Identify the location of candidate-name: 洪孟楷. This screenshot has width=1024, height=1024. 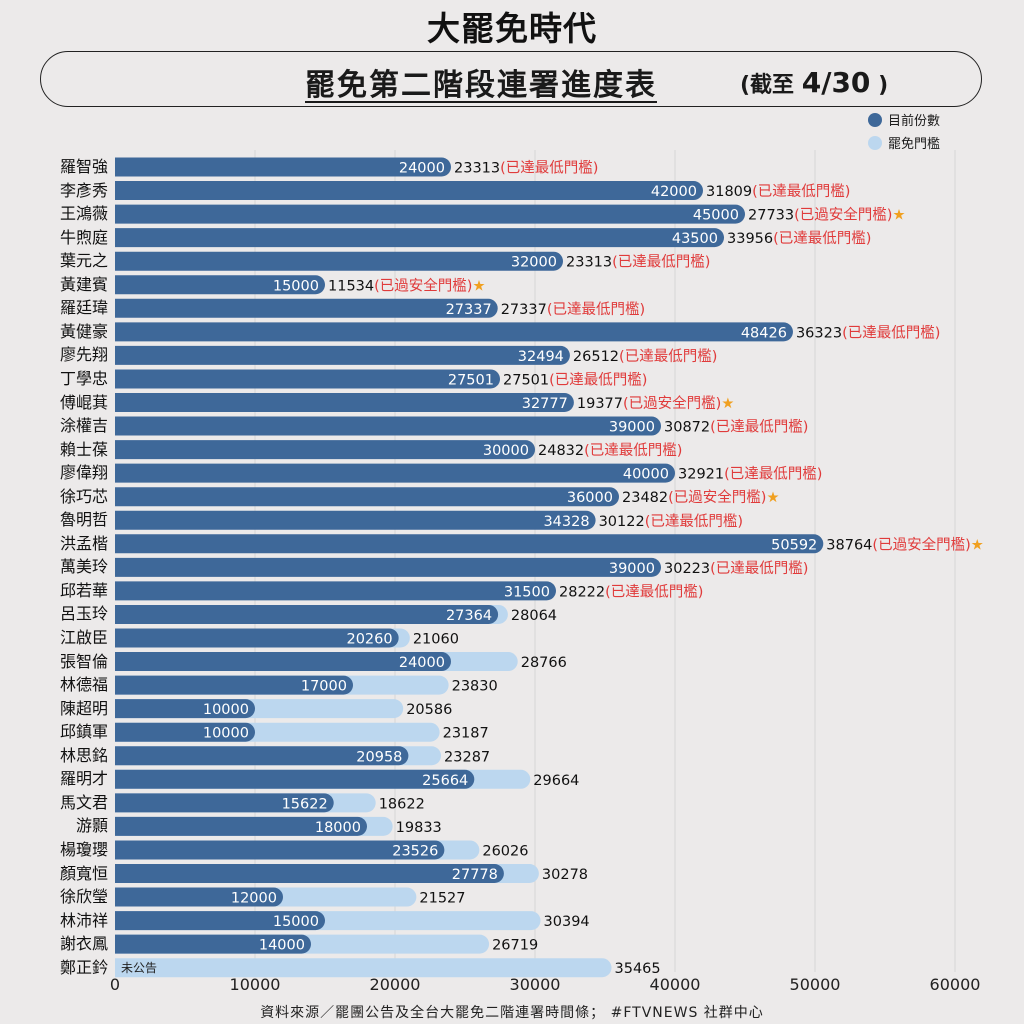
(83, 543).